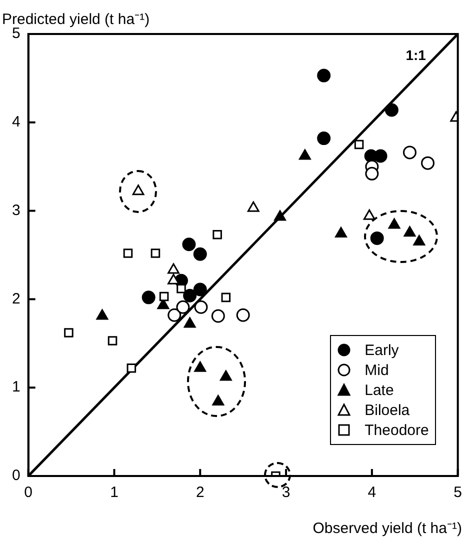 The width and height of the screenshot is (470, 544). What do you see at coordinates (16, 33) in the screenshot?
I see `y-tick-label: 5` at bounding box center [16, 33].